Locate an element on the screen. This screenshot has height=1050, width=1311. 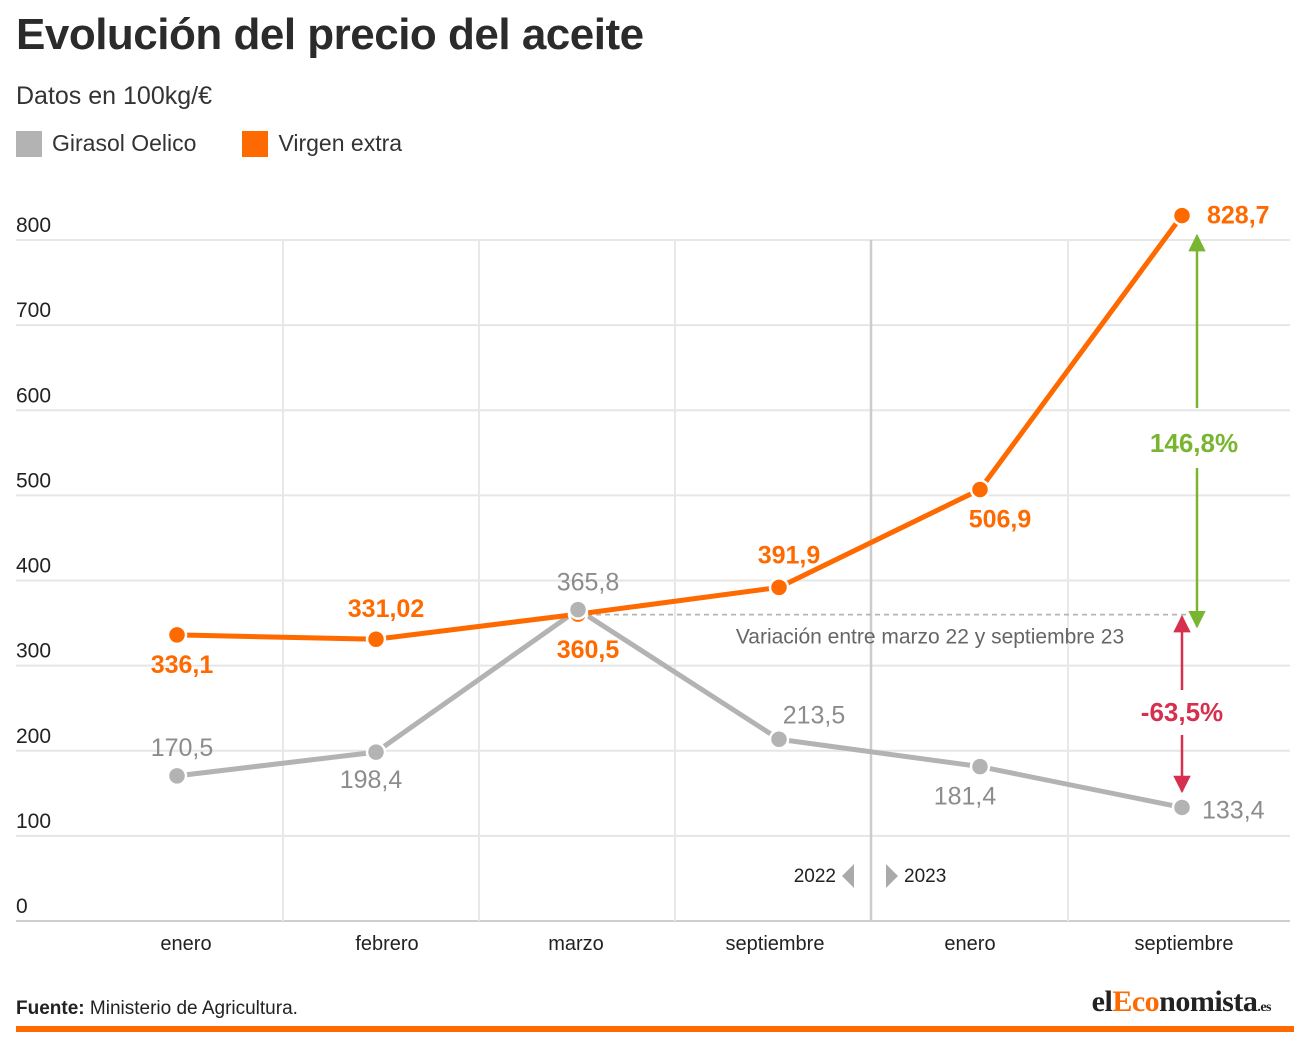
x-tick-label: marzo is located at coordinates (576, 944).